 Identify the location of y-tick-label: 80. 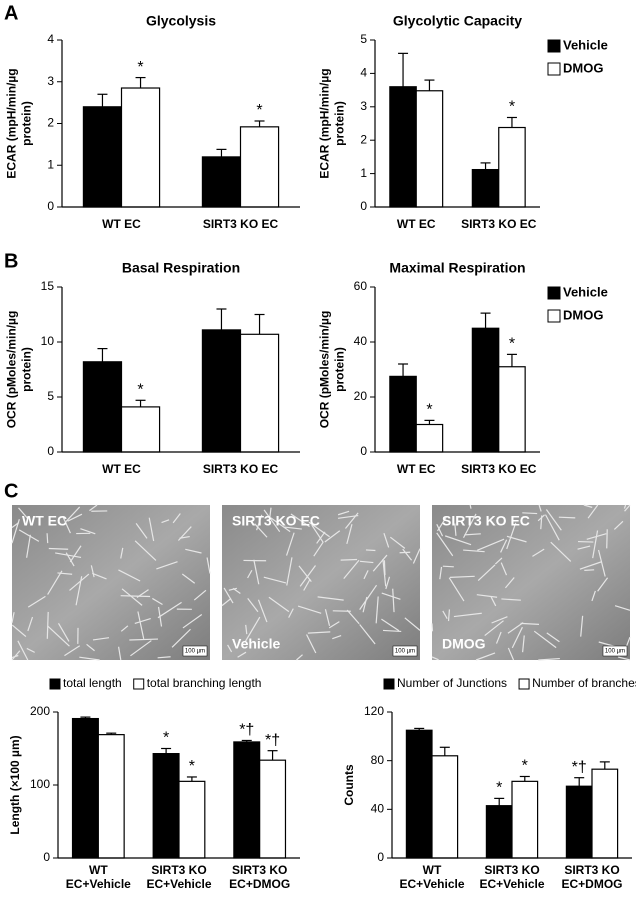
(378, 760).